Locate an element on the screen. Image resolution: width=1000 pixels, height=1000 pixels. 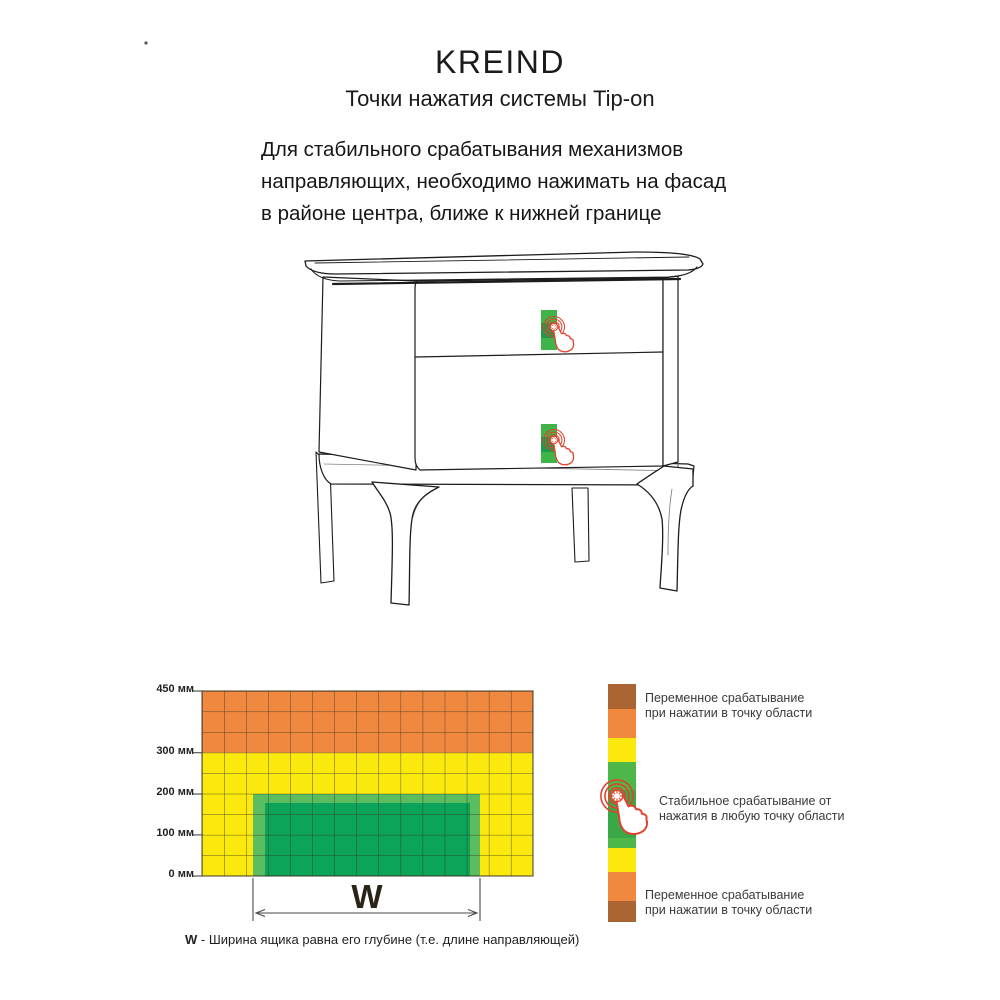
side-panel is located at coordinates (368, 373).